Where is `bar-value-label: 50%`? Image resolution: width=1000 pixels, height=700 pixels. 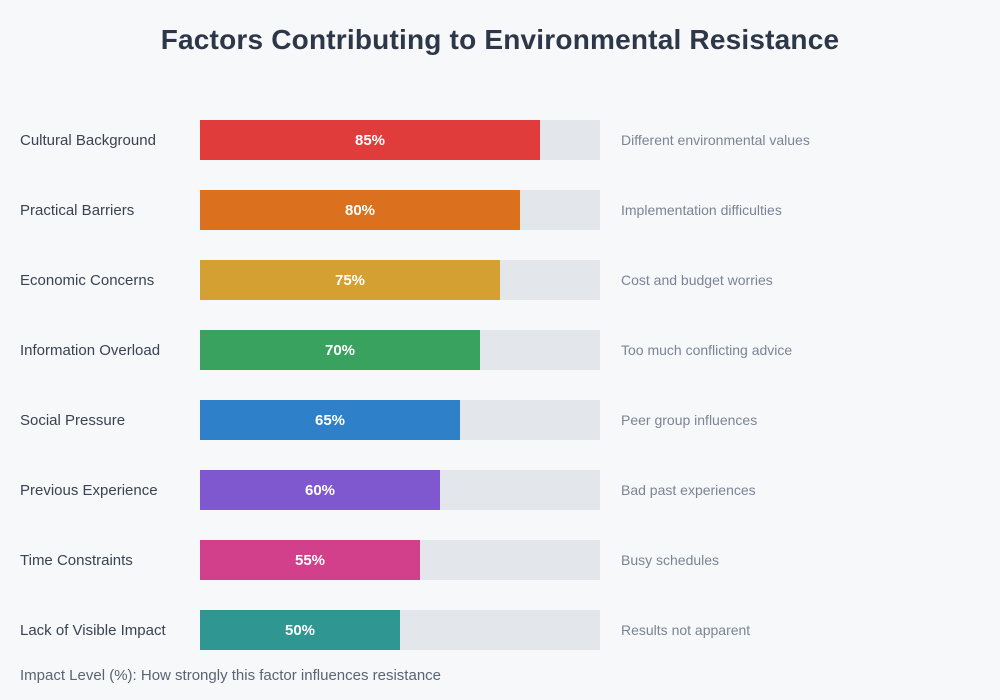 bar-value-label: 50% is located at coordinates (300, 630).